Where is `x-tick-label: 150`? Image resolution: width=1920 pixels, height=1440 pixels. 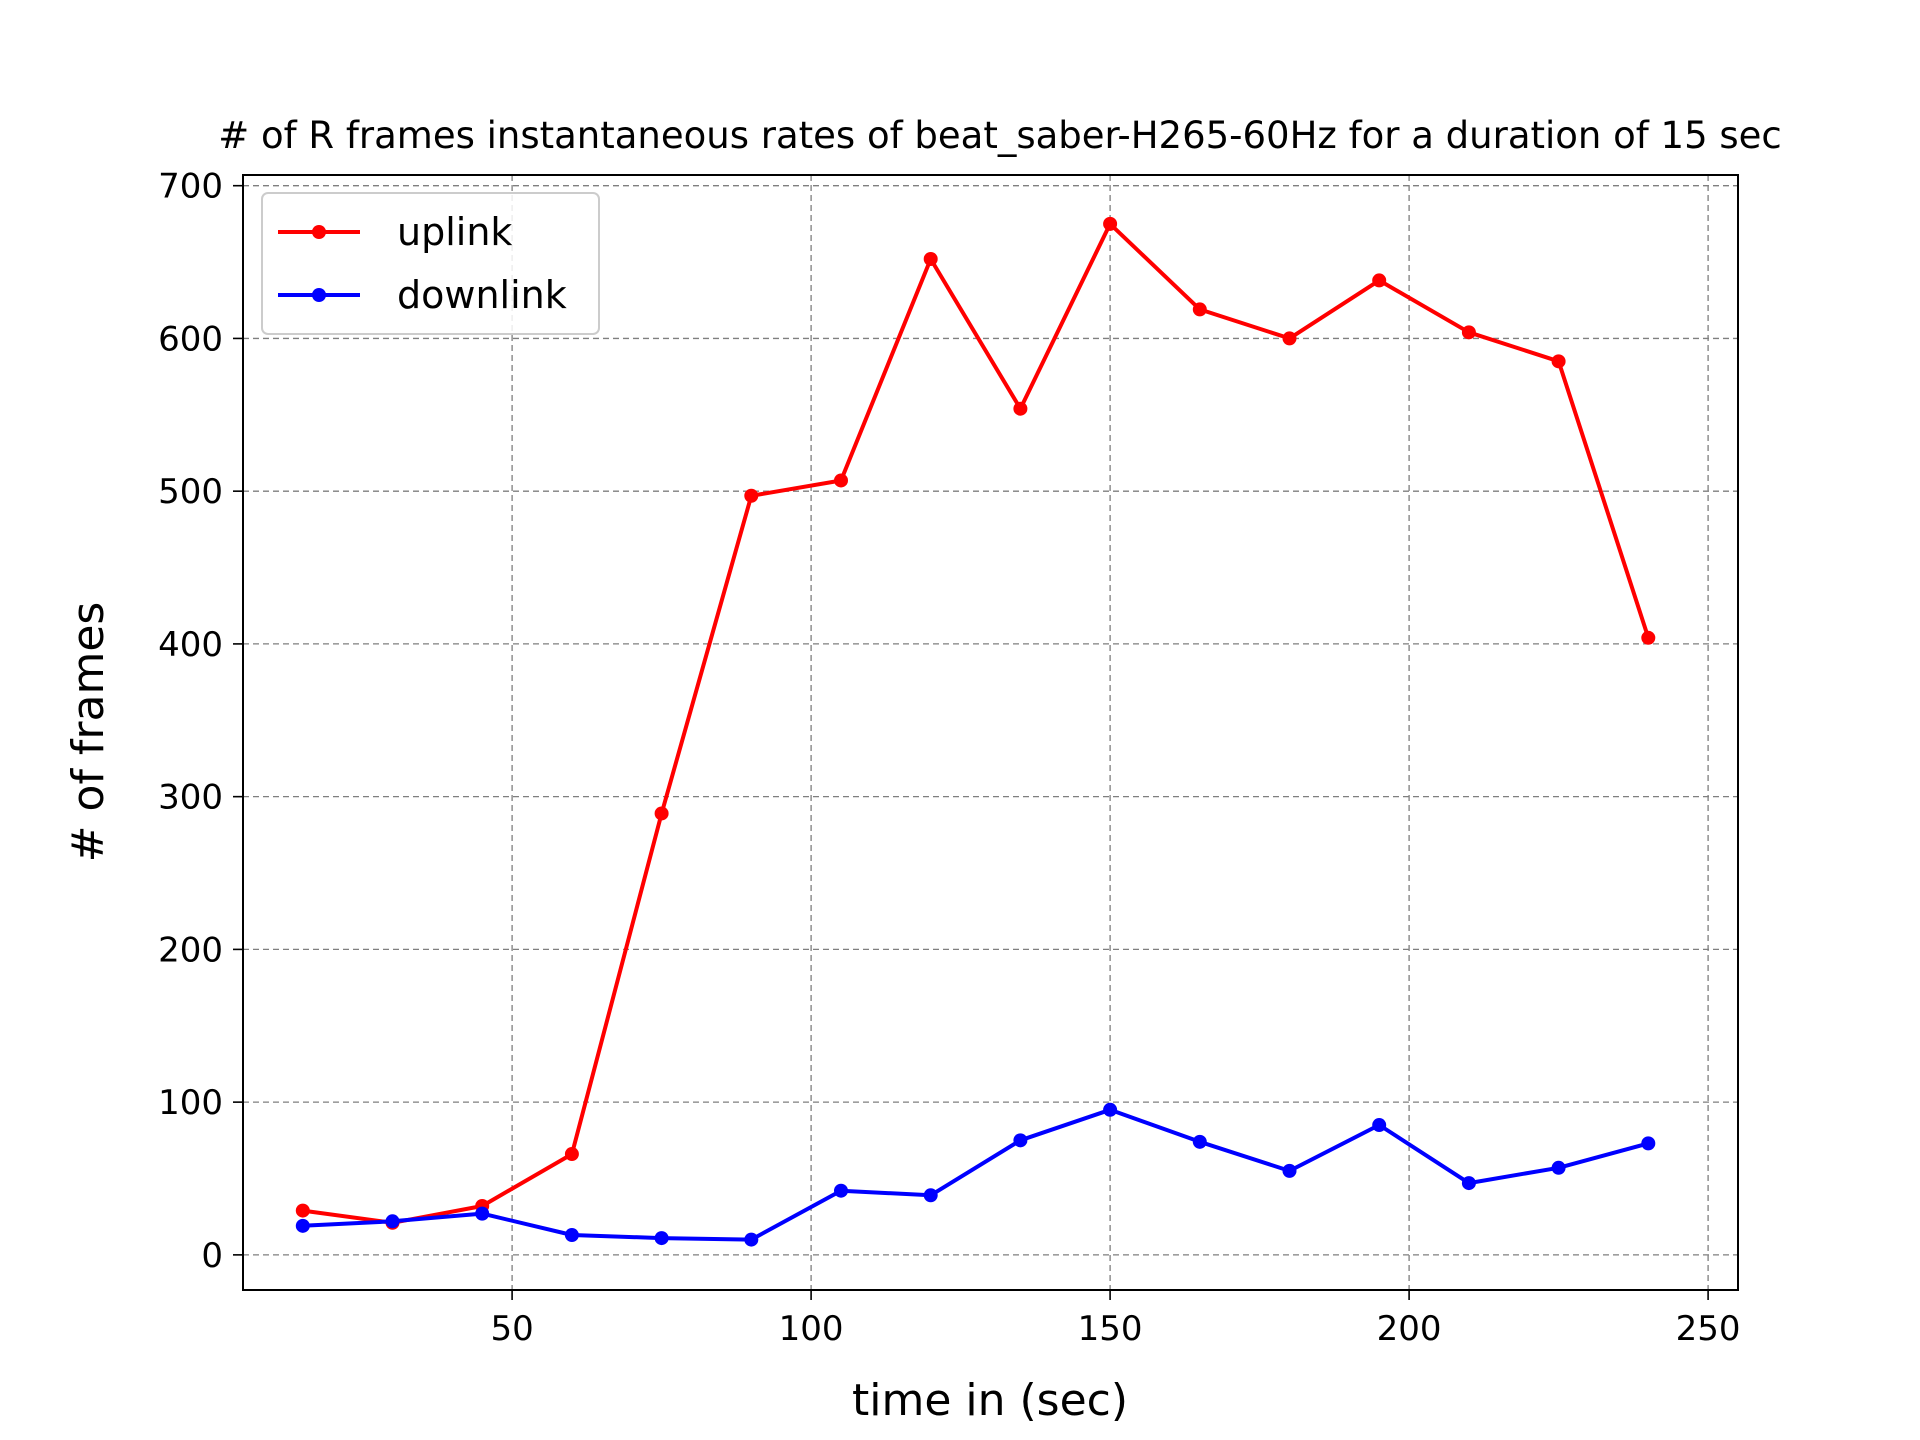 x-tick-label: 150 is located at coordinates (1110, 1329).